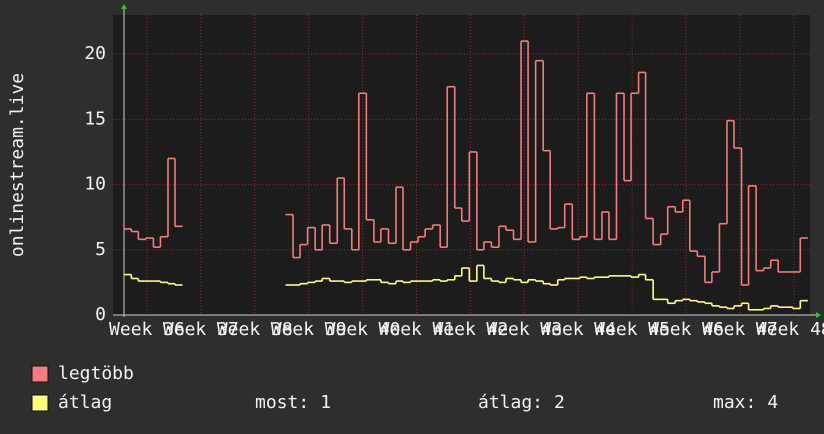  What do you see at coordinates (470, 329) in the screenshot?
I see `x-tick-label: Week 42` at bounding box center [470, 329].